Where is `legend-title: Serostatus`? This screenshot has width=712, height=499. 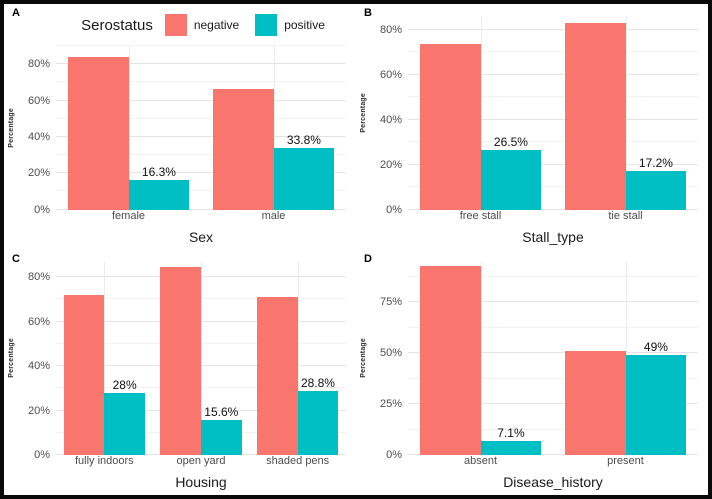 legend-title: Serostatus is located at coordinates (117, 25).